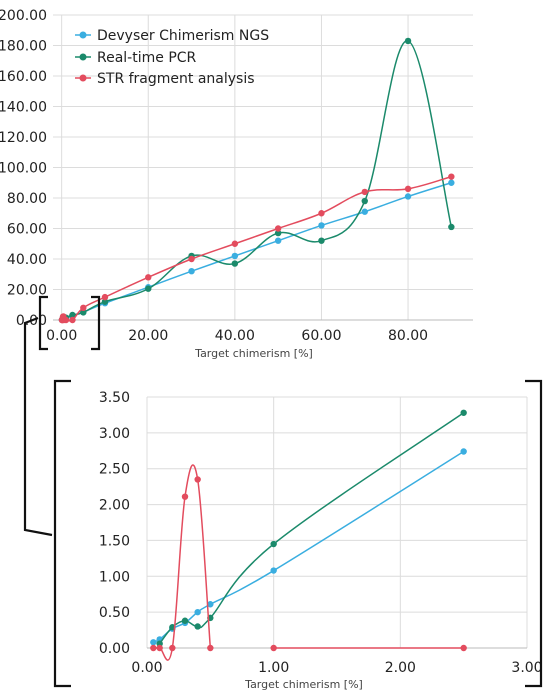  Describe the element at coordinates (23, 108) in the screenshot. I see `main-y-tick-label: 140.00` at that location.